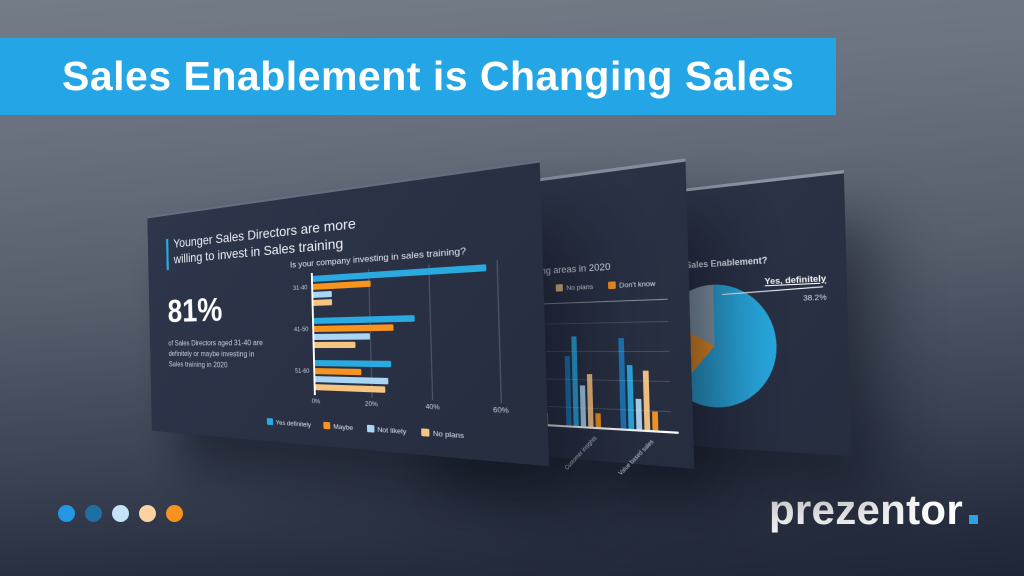  What do you see at coordinates (365, 429) in the screenshot?
I see `slide1-legend: Yes definitely Maybe Not likely No plans` at bounding box center [365, 429].